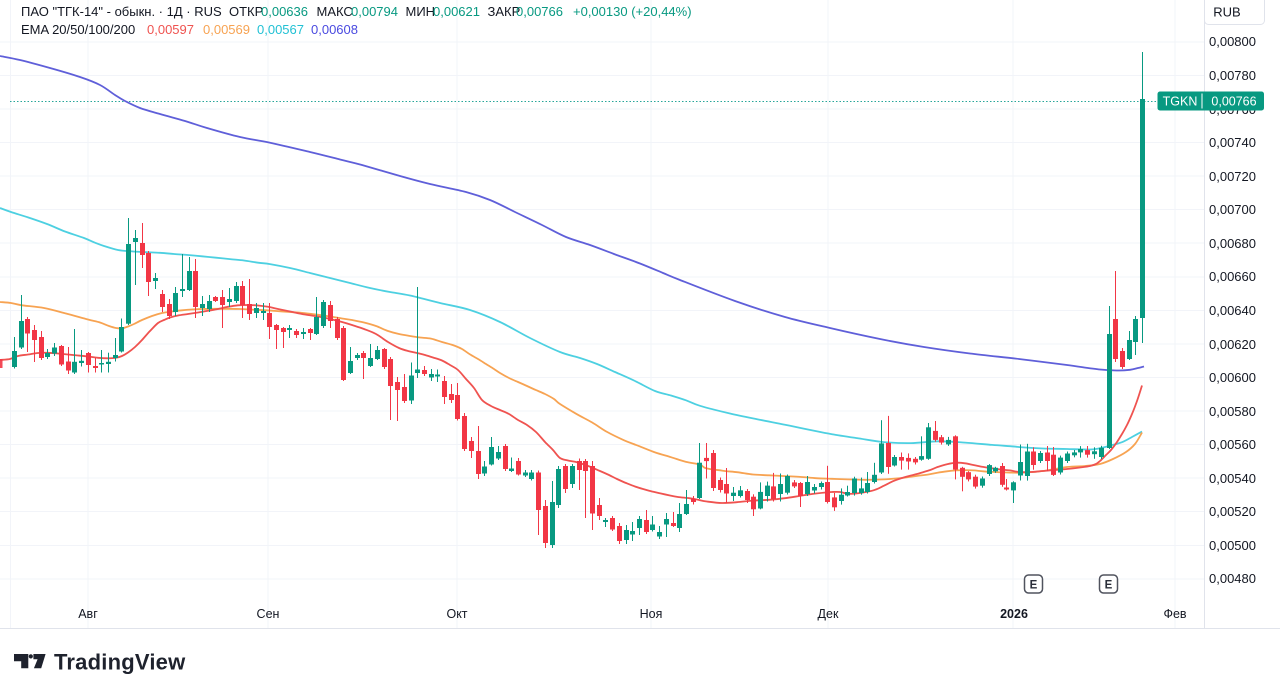 Image resolution: width=1280 pixels, height=696 pixels. I want to click on svg-text: 0,00600, so click(1232, 377).